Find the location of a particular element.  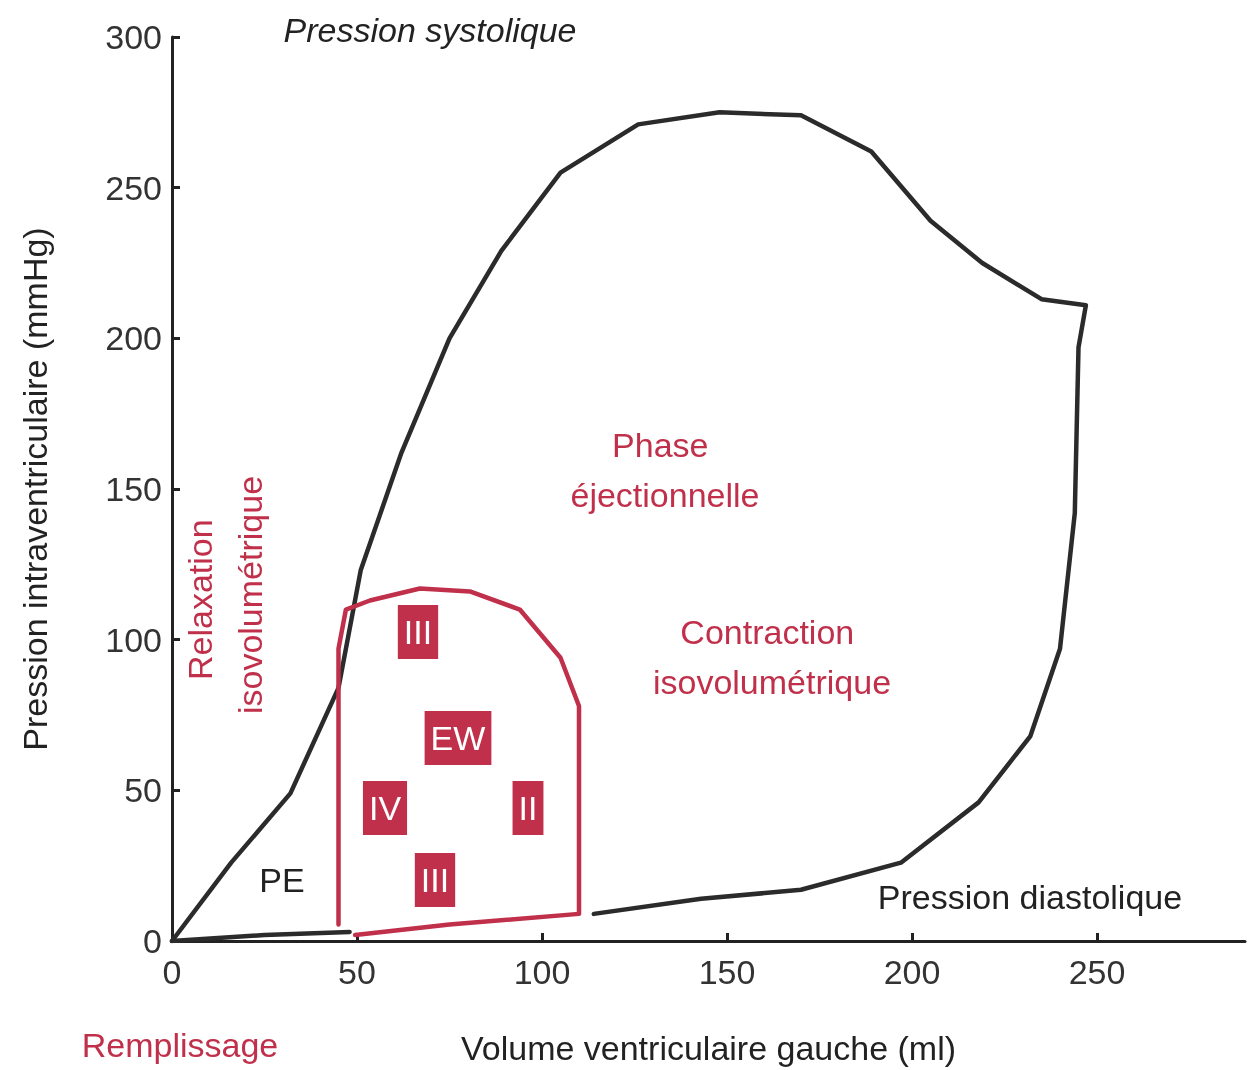

x-axis-title: Volume ventriculaire gauche (ml) is located at coordinates (708, 1048).